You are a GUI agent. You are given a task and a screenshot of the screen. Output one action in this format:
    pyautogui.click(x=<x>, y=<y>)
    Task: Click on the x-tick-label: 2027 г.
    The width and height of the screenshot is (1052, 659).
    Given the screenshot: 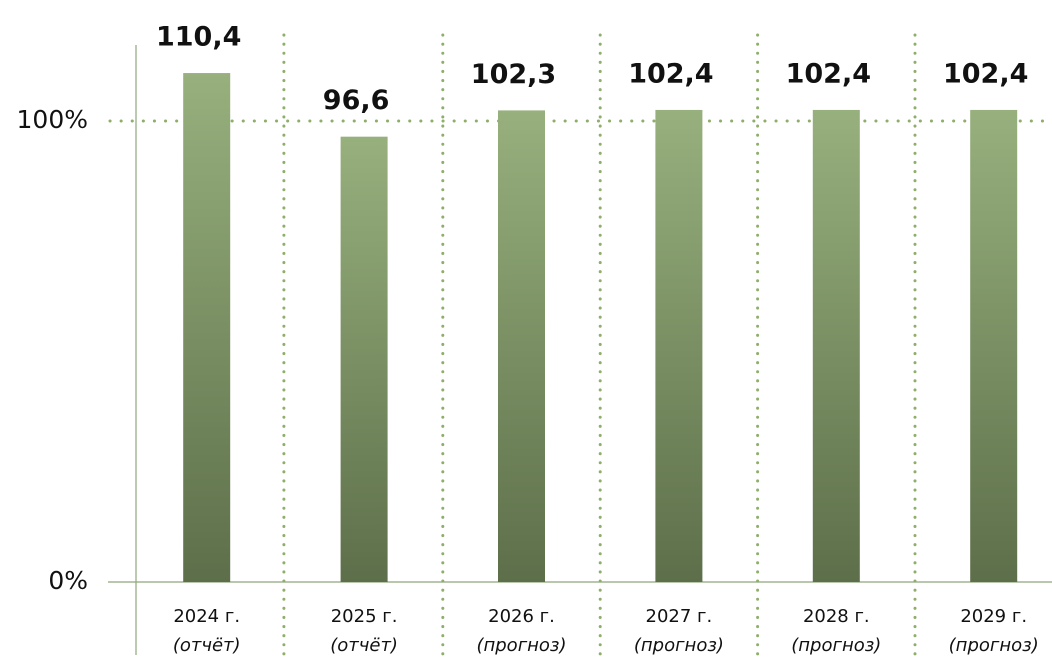 What is the action you would take?
    pyautogui.click(x=679, y=616)
    